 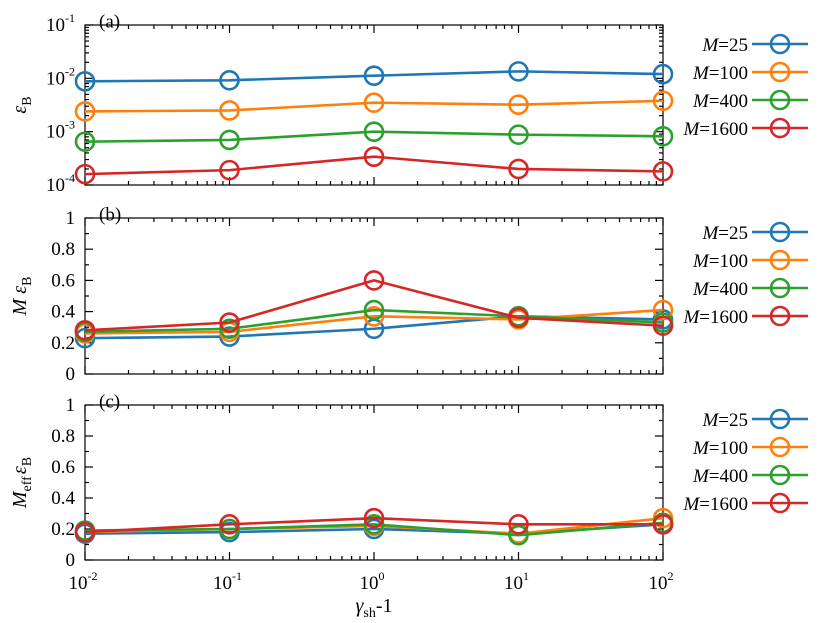 I want to click on x-tick-label: 10¹, so click(x=516, y=581).